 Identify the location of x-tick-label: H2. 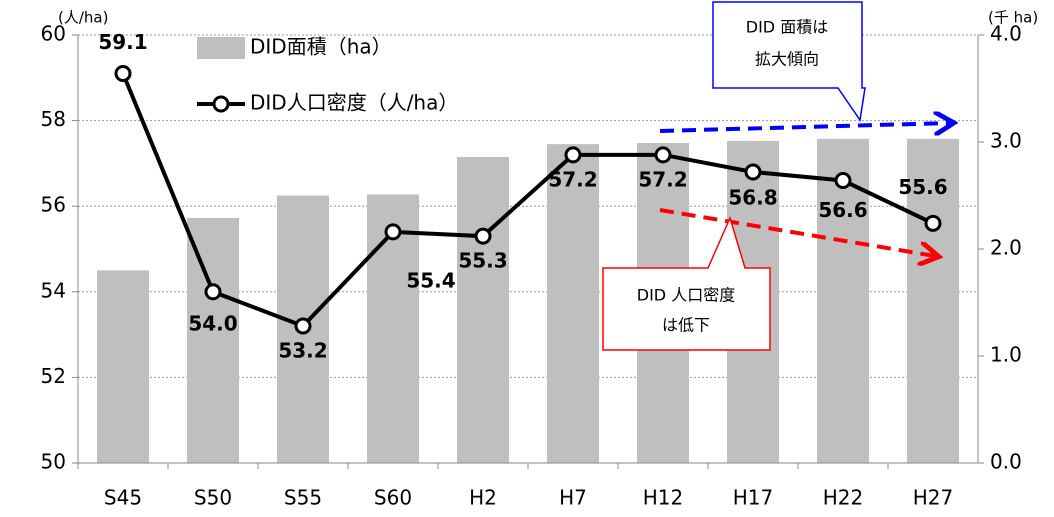
(483, 498).